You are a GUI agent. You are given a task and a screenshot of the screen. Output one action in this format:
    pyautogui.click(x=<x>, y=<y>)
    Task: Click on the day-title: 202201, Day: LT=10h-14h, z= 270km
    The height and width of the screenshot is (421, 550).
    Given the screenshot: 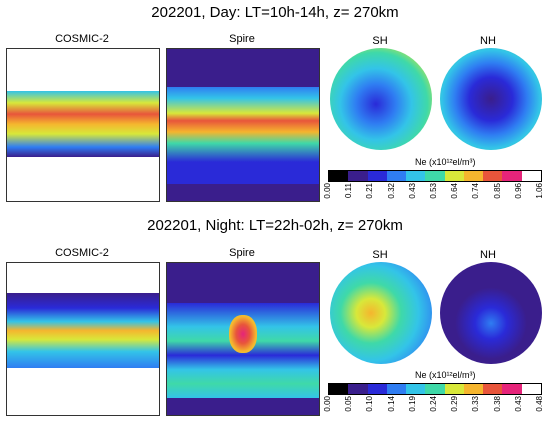 What is the action you would take?
    pyautogui.click(x=275, y=12)
    